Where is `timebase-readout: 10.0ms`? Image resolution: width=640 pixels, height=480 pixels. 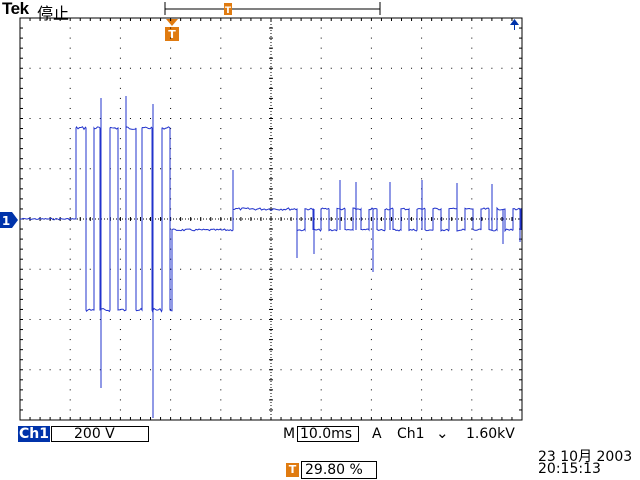
timebase-readout: 10.0ms is located at coordinates (328, 434).